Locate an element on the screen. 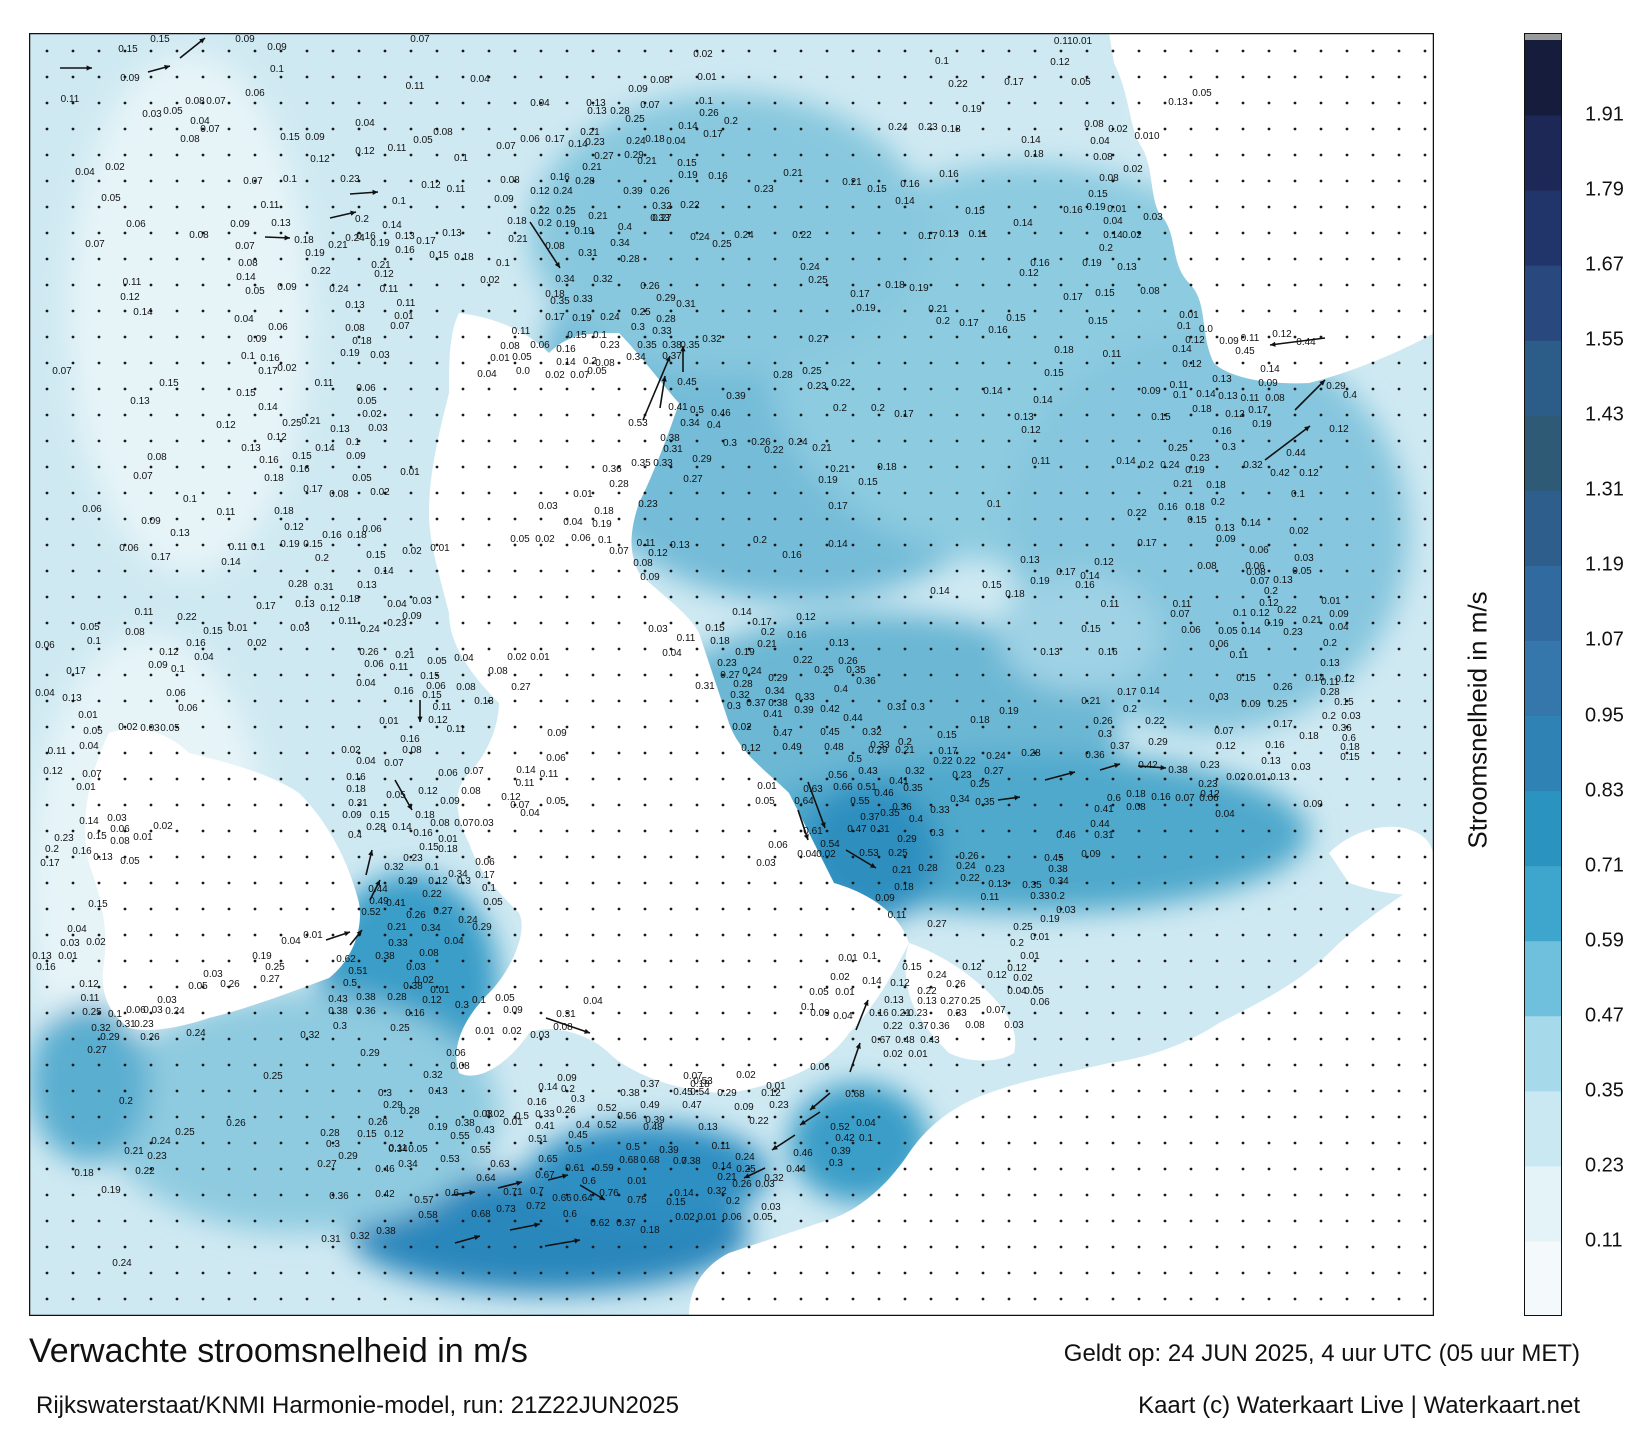 Image resolution: width=1650 pixels, height=1450 pixels. speed-label: 0.07 is located at coordinates (520, 805).